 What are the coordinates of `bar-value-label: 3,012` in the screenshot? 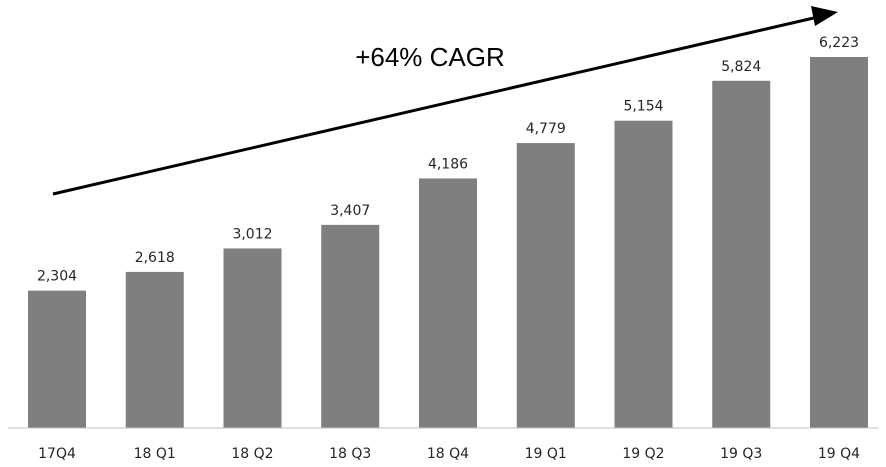 It's located at (252, 234).